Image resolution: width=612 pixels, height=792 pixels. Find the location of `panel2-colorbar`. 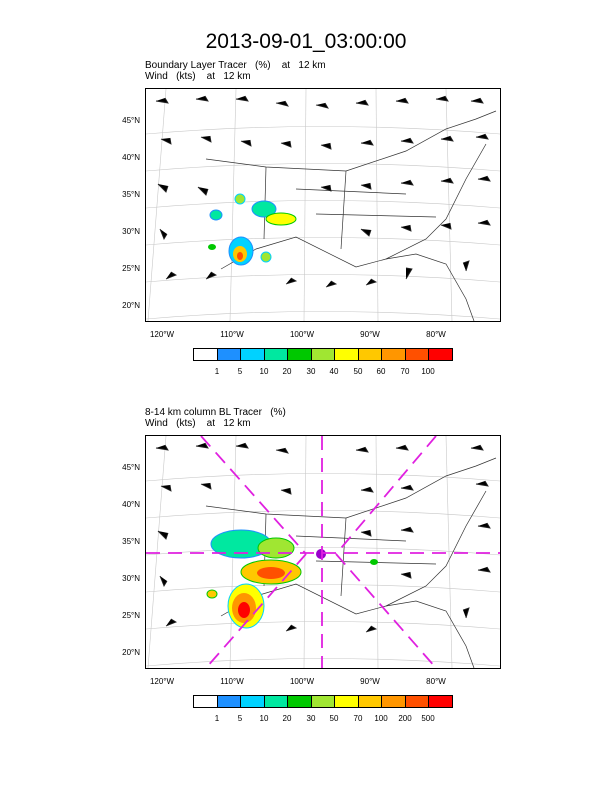

panel2-colorbar is located at coordinates (323, 701).